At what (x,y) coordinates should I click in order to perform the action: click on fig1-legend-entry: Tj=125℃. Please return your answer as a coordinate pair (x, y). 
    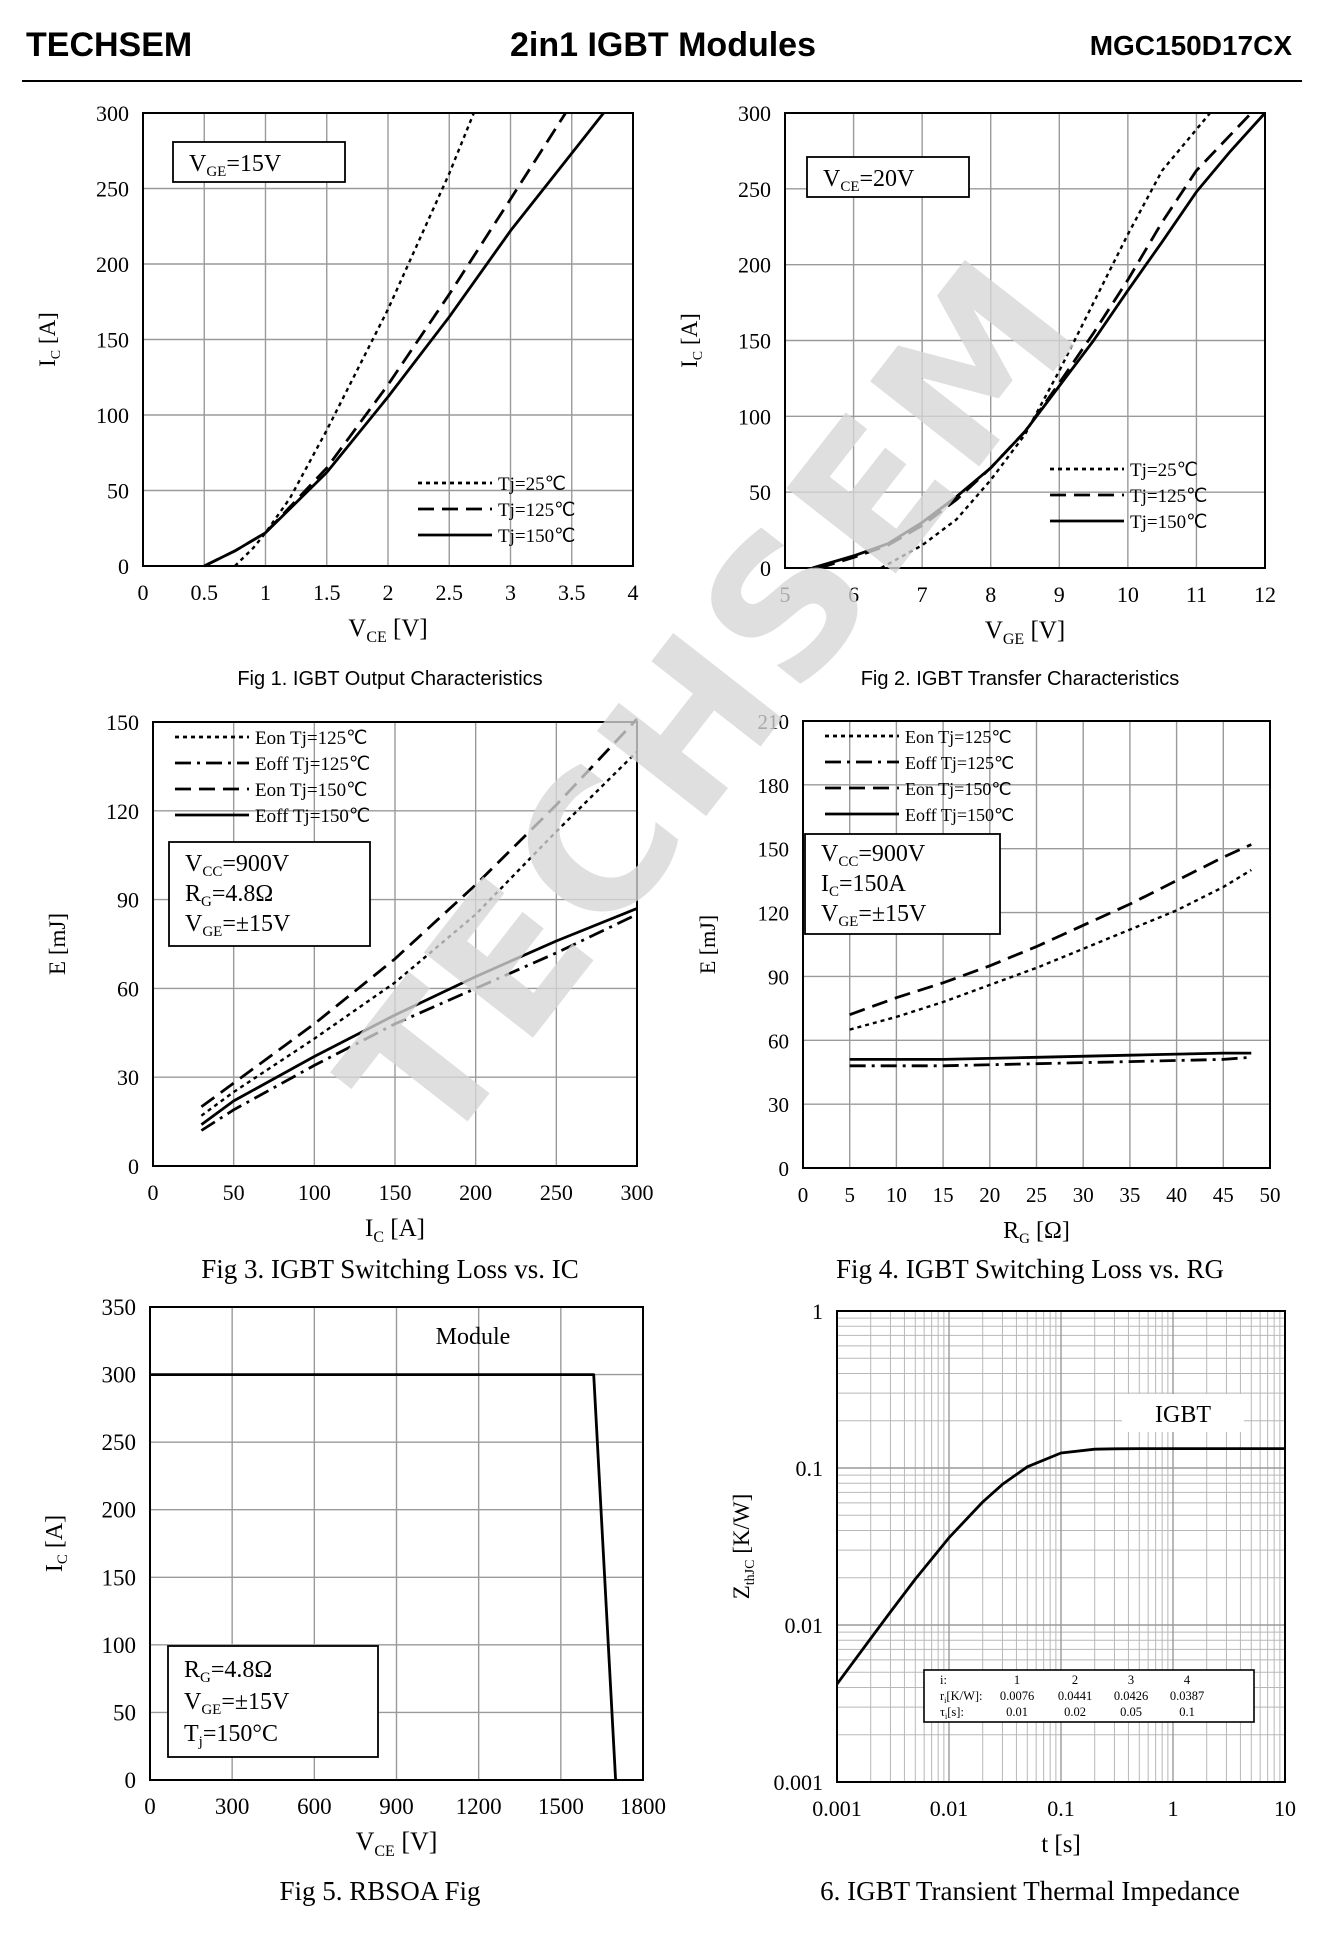
    Looking at the image, I should click on (536, 510).